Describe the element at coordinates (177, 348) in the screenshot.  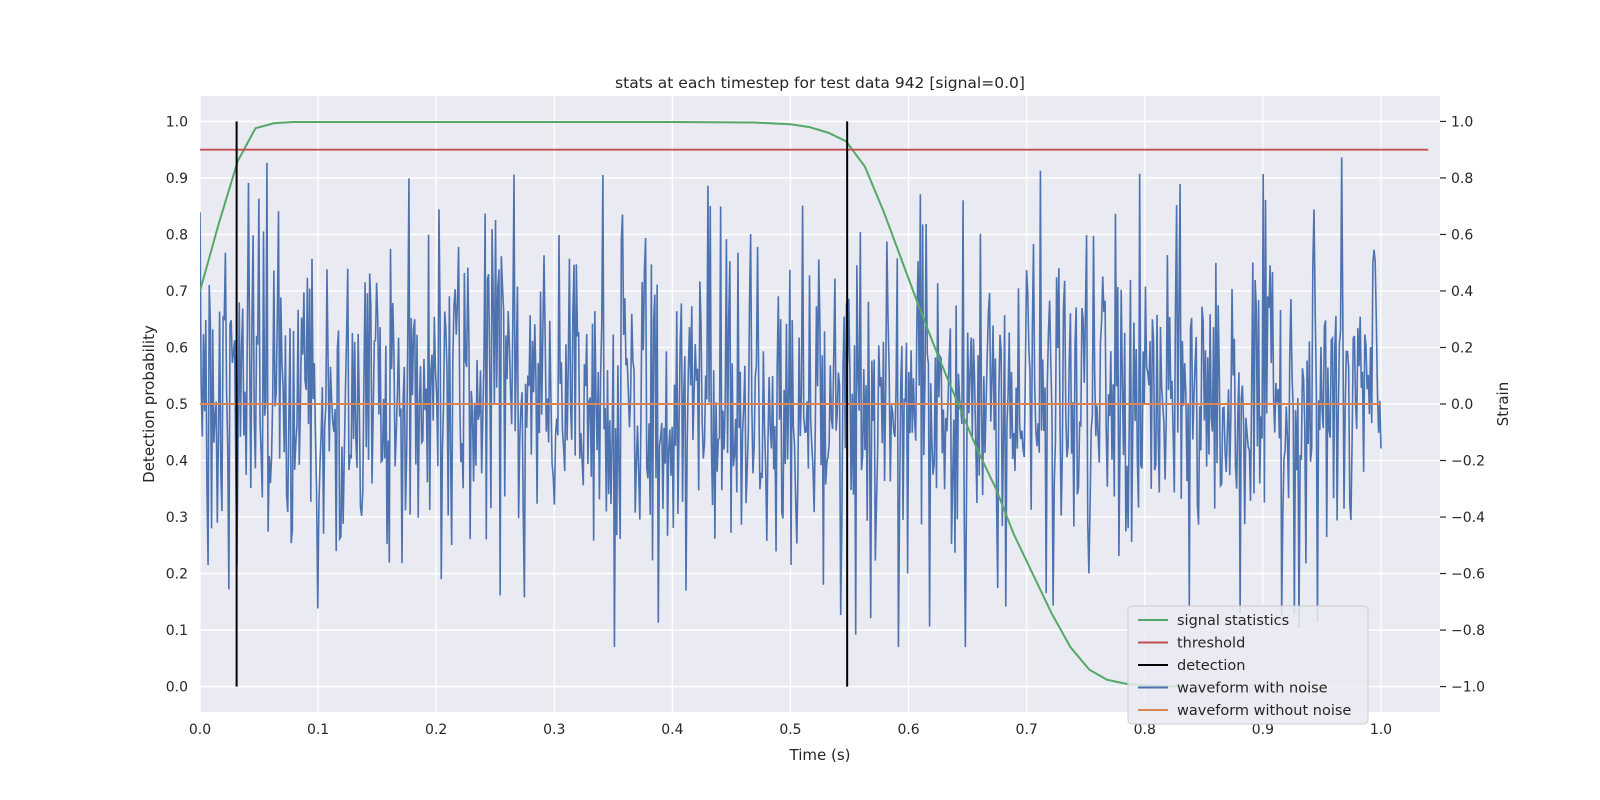
I see `y-tick-label-left: 0.6` at that location.